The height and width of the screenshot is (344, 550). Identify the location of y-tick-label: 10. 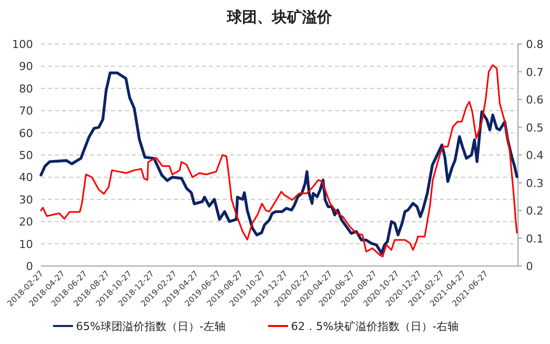
(26, 244).